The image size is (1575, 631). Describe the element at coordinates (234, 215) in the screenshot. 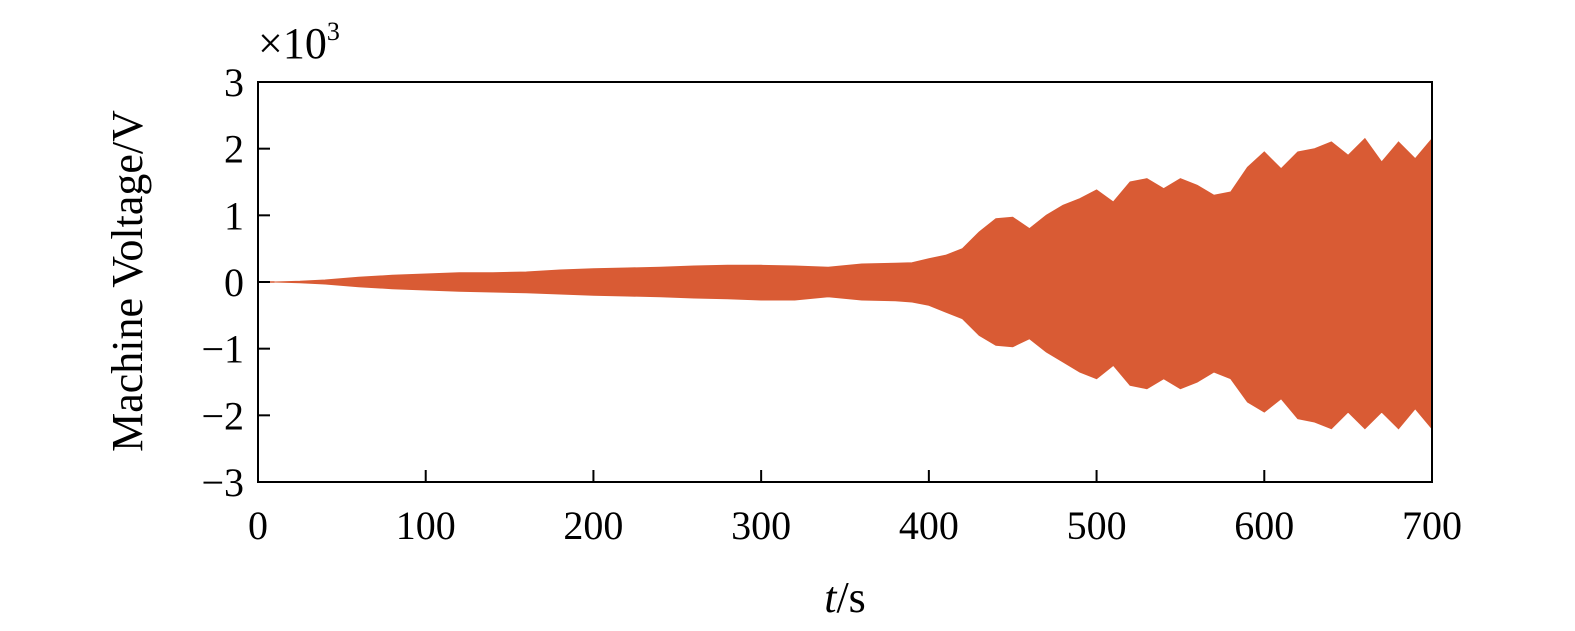

I see `y-tick-label: 1` at that location.